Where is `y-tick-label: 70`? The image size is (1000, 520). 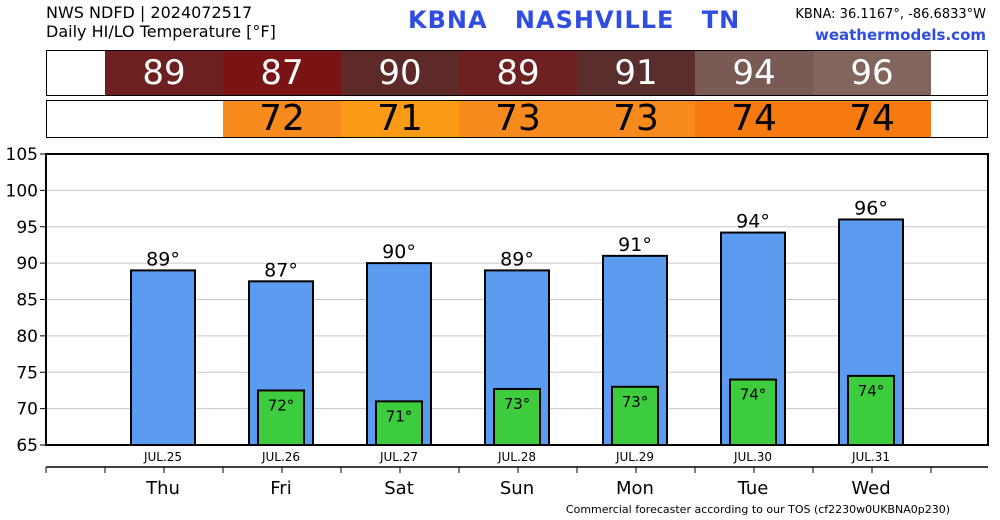 y-tick-label: 70 is located at coordinates (27, 410).